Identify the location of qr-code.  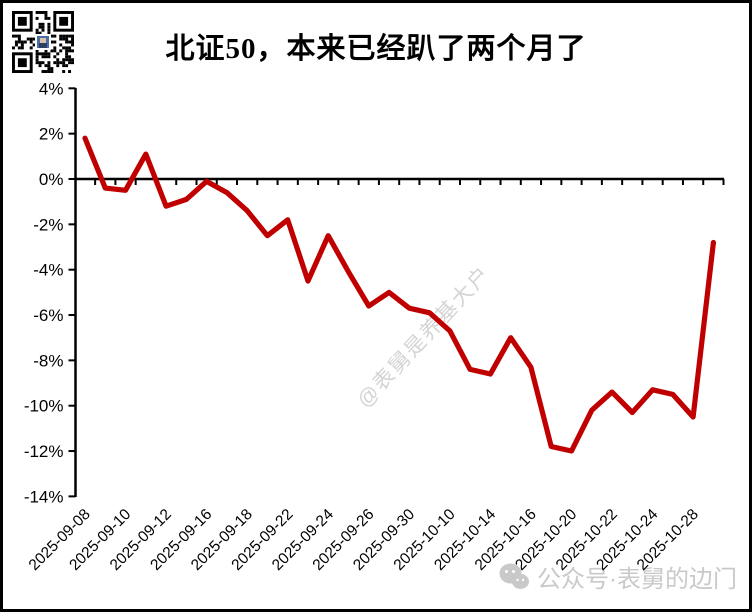
(43, 42).